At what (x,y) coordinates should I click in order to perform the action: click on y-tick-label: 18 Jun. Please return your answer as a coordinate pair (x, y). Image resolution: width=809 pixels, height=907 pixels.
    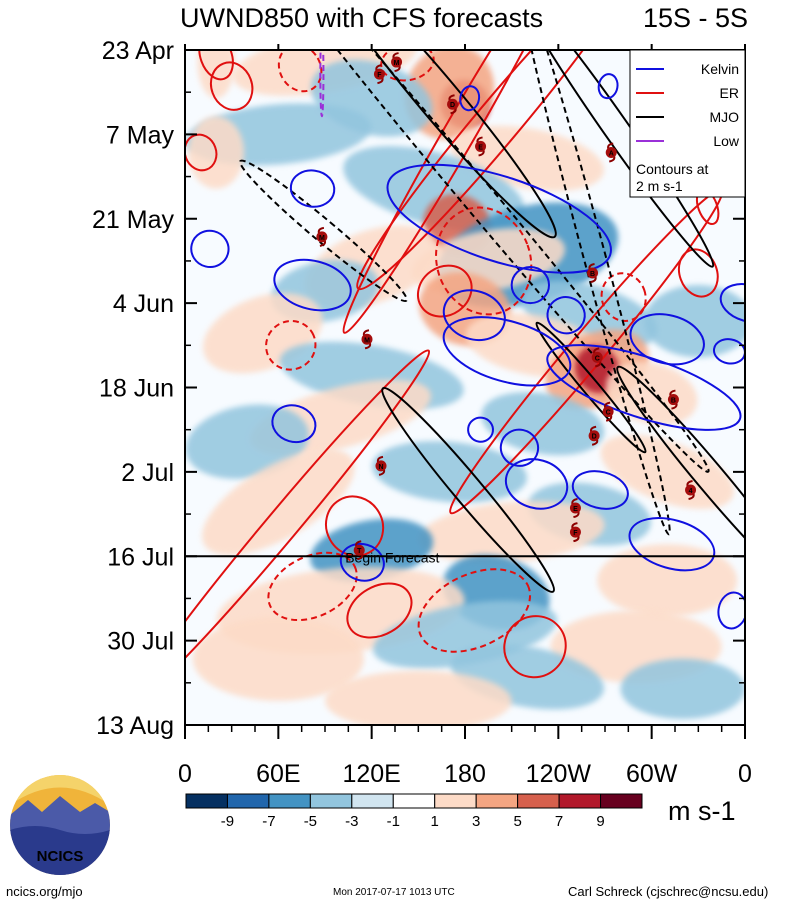
    Looking at the image, I should click on (136, 389).